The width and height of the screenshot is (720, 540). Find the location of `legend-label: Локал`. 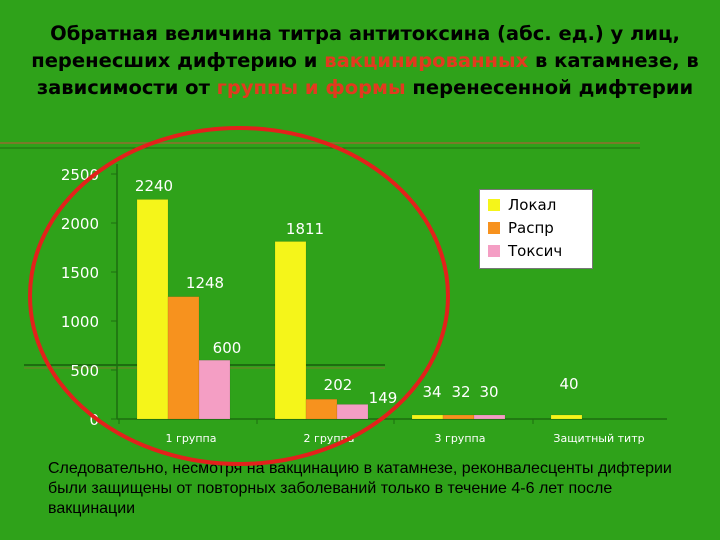

legend-label: Локал is located at coordinates (532, 205).